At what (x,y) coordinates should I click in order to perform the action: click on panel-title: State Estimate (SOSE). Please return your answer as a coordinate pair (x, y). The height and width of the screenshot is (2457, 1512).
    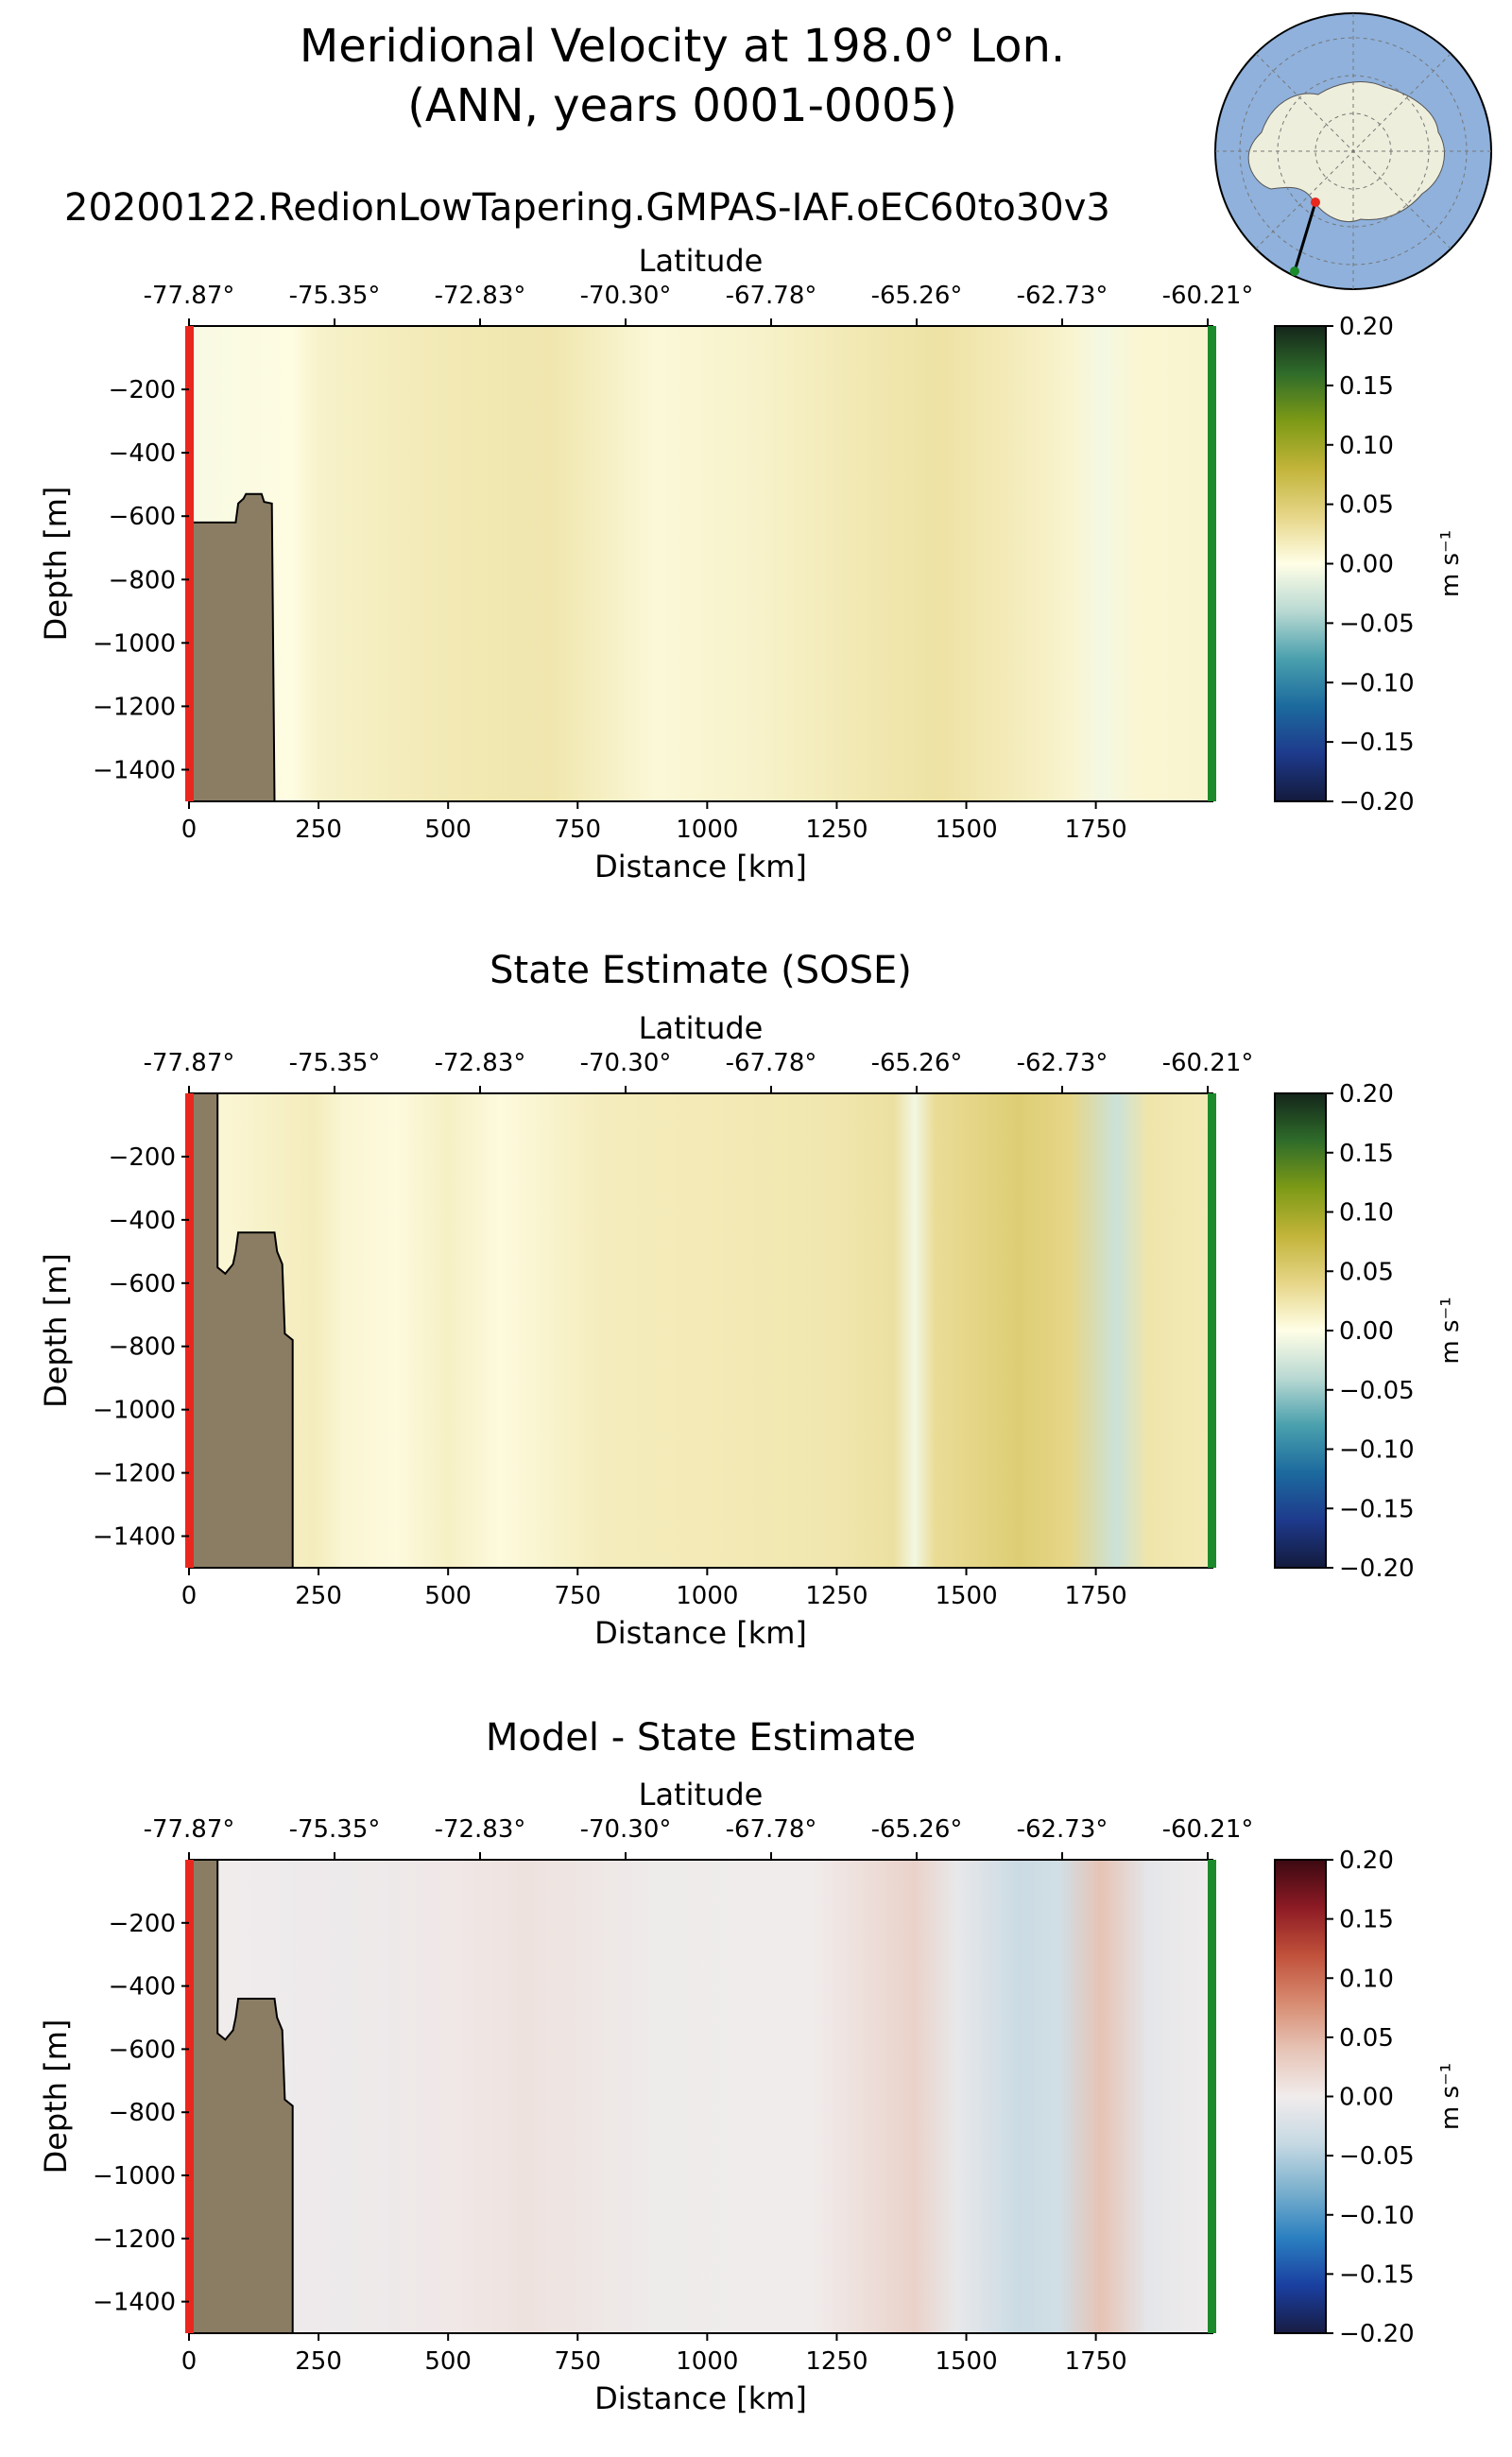
    Looking at the image, I should click on (701, 970).